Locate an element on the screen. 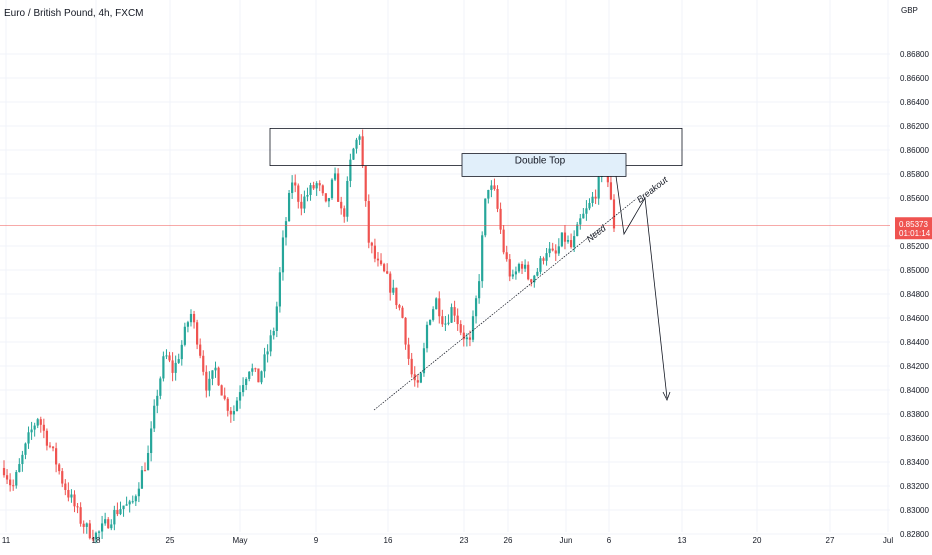 The height and width of the screenshot is (555, 932). x-tick-label: 6 is located at coordinates (609, 540).